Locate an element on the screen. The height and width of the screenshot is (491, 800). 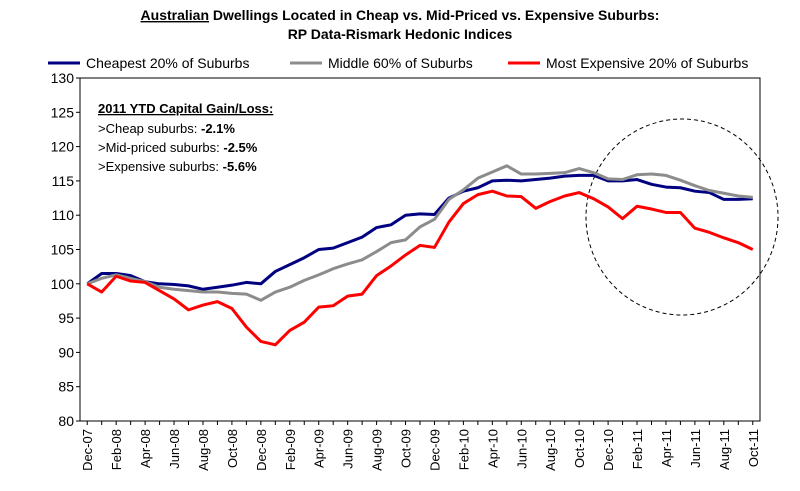
legend-label: Most Expensive 20% of Suburbs is located at coordinates (647, 63).